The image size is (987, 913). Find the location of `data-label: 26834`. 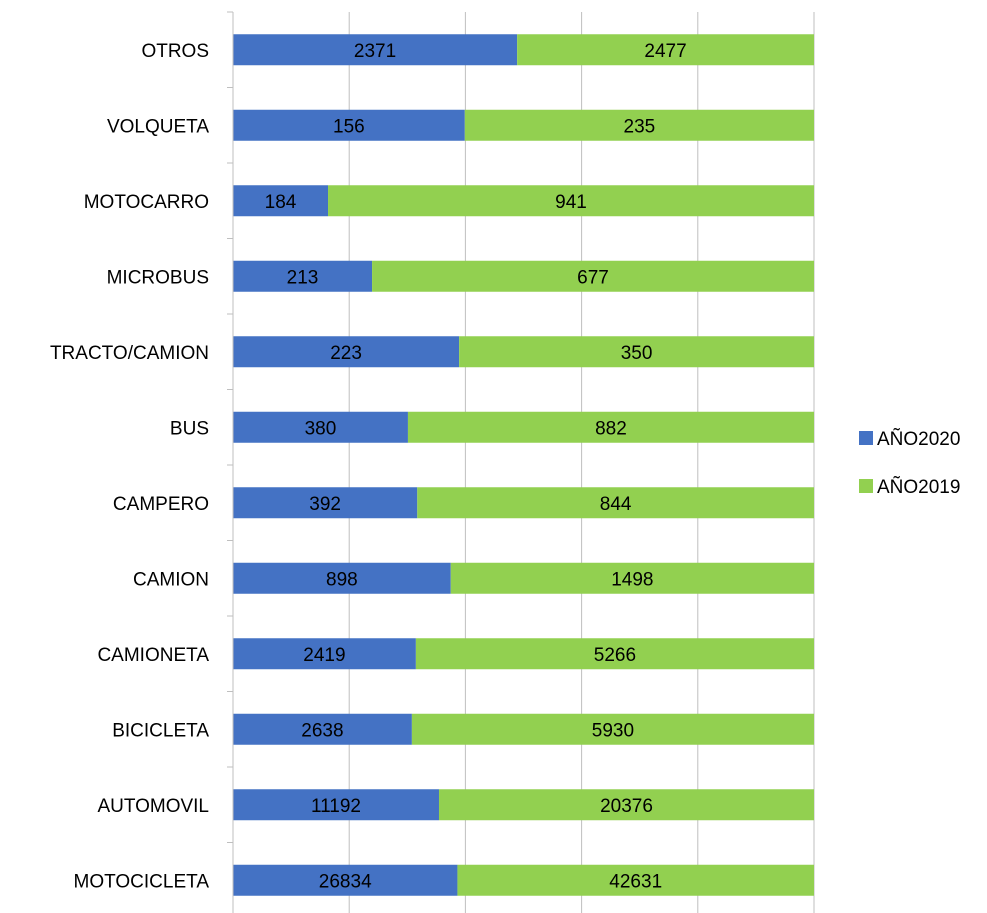

data-label: 26834 is located at coordinates (345, 881).